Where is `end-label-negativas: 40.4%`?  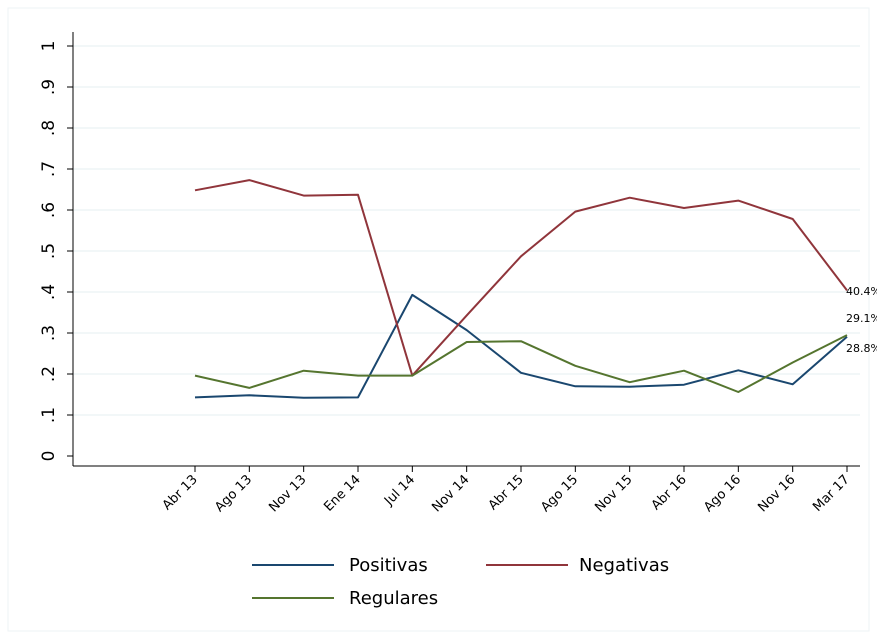
end-label-negativas: 40.4% is located at coordinates (861, 291).